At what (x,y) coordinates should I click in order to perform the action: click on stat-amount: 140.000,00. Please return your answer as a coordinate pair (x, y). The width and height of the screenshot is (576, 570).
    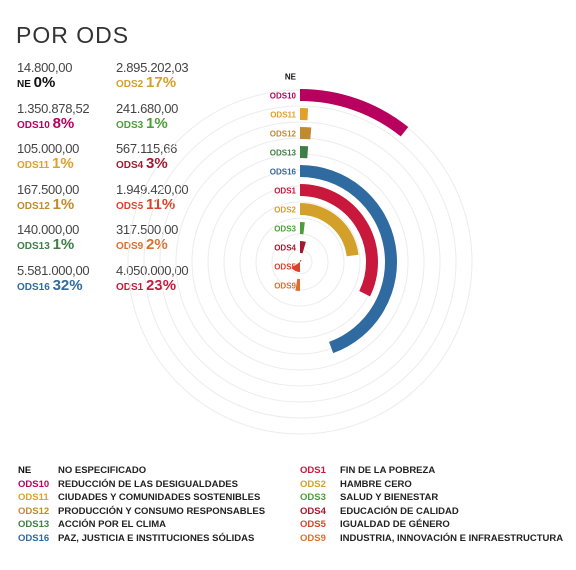
    Looking at the image, I should click on (48, 229).